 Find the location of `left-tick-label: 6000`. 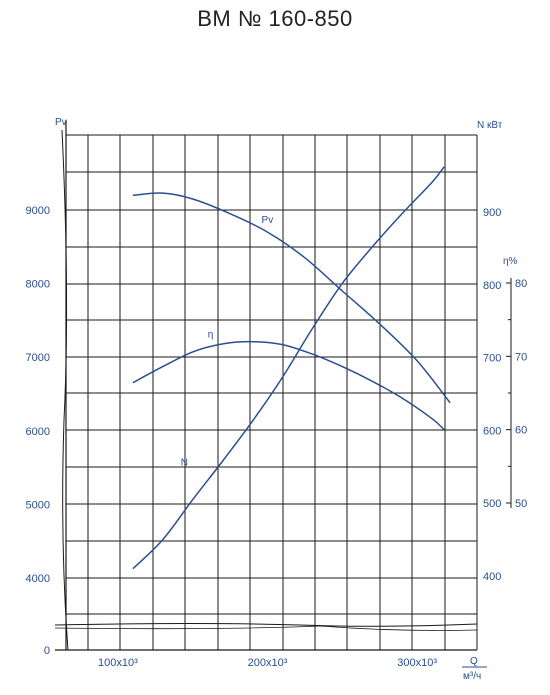

left-tick-label: 6000 is located at coordinates (38, 432).